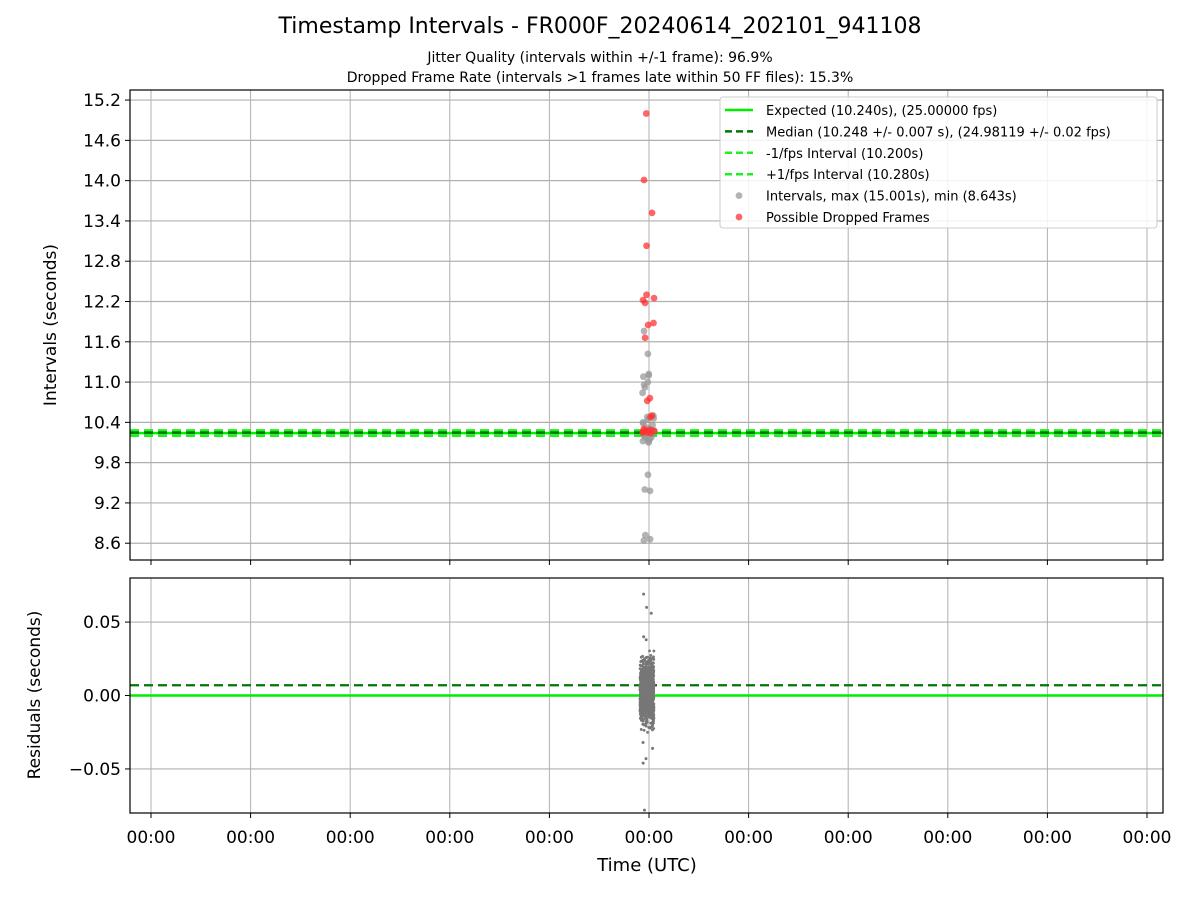  What do you see at coordinates (102, 222) in the screenshot?
I see `top-y-tick-label: 13.4` at bounding box center [102, 222].